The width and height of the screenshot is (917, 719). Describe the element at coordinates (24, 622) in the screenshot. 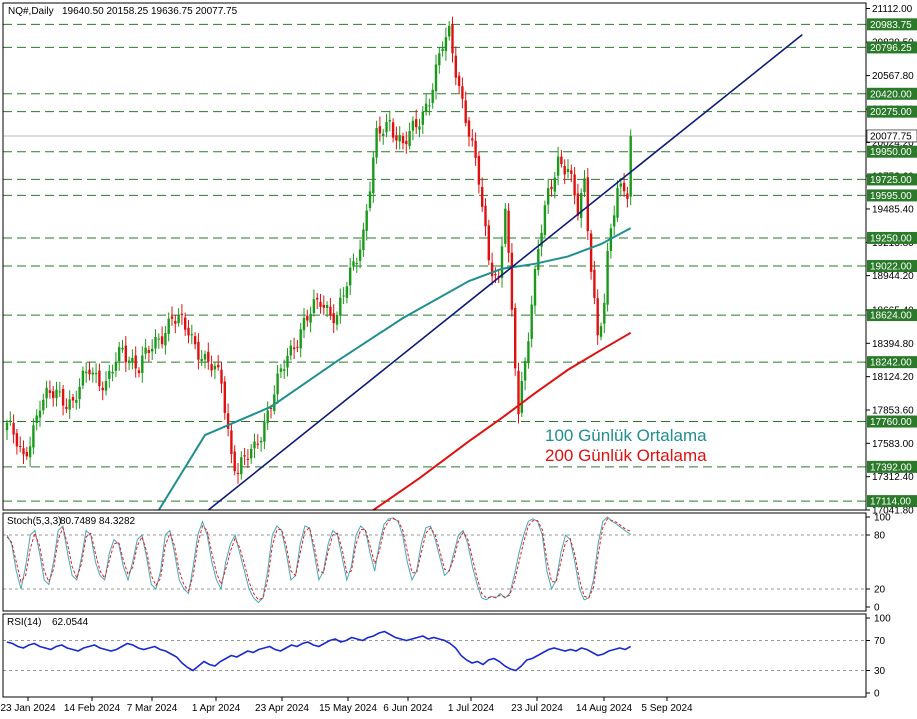

I see `rsi-title: RSI(14)` at that location.